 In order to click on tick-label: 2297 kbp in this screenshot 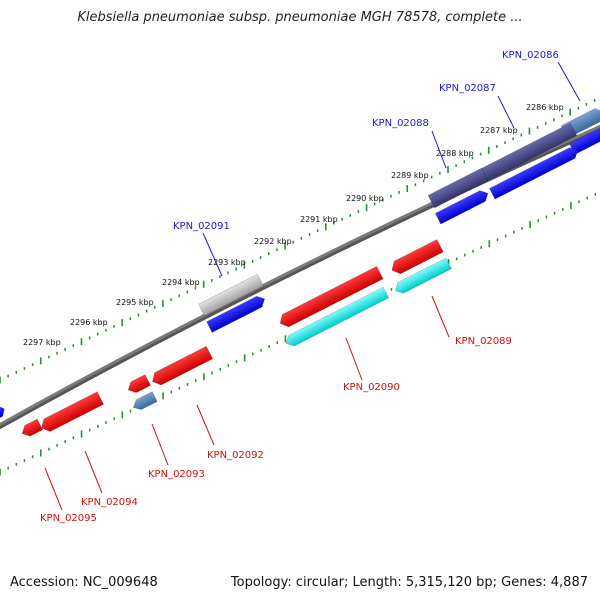, I will do `click(42, 342)`.